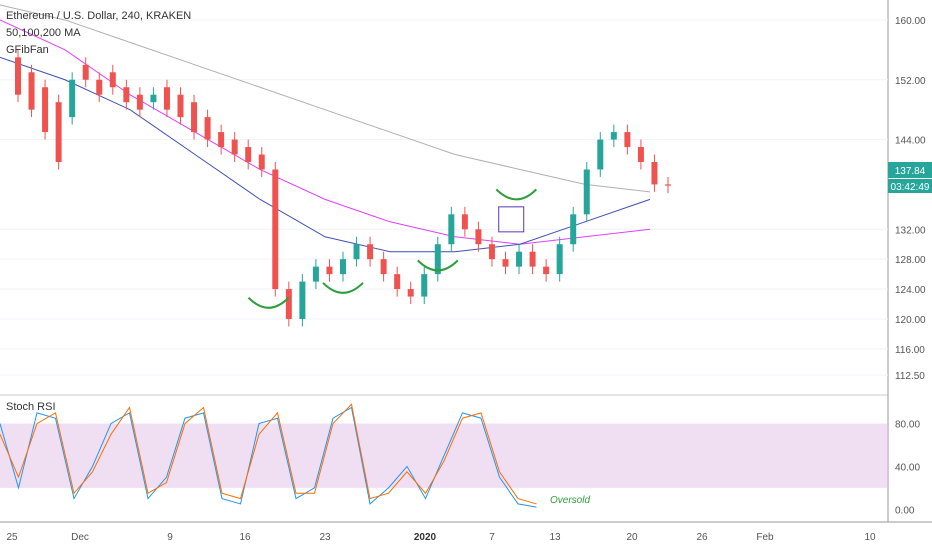 This screenshot has height=550, width=932. Describe the element at coordinates (325, 537) in the screenshot. I see `date-label: 23` at that location.